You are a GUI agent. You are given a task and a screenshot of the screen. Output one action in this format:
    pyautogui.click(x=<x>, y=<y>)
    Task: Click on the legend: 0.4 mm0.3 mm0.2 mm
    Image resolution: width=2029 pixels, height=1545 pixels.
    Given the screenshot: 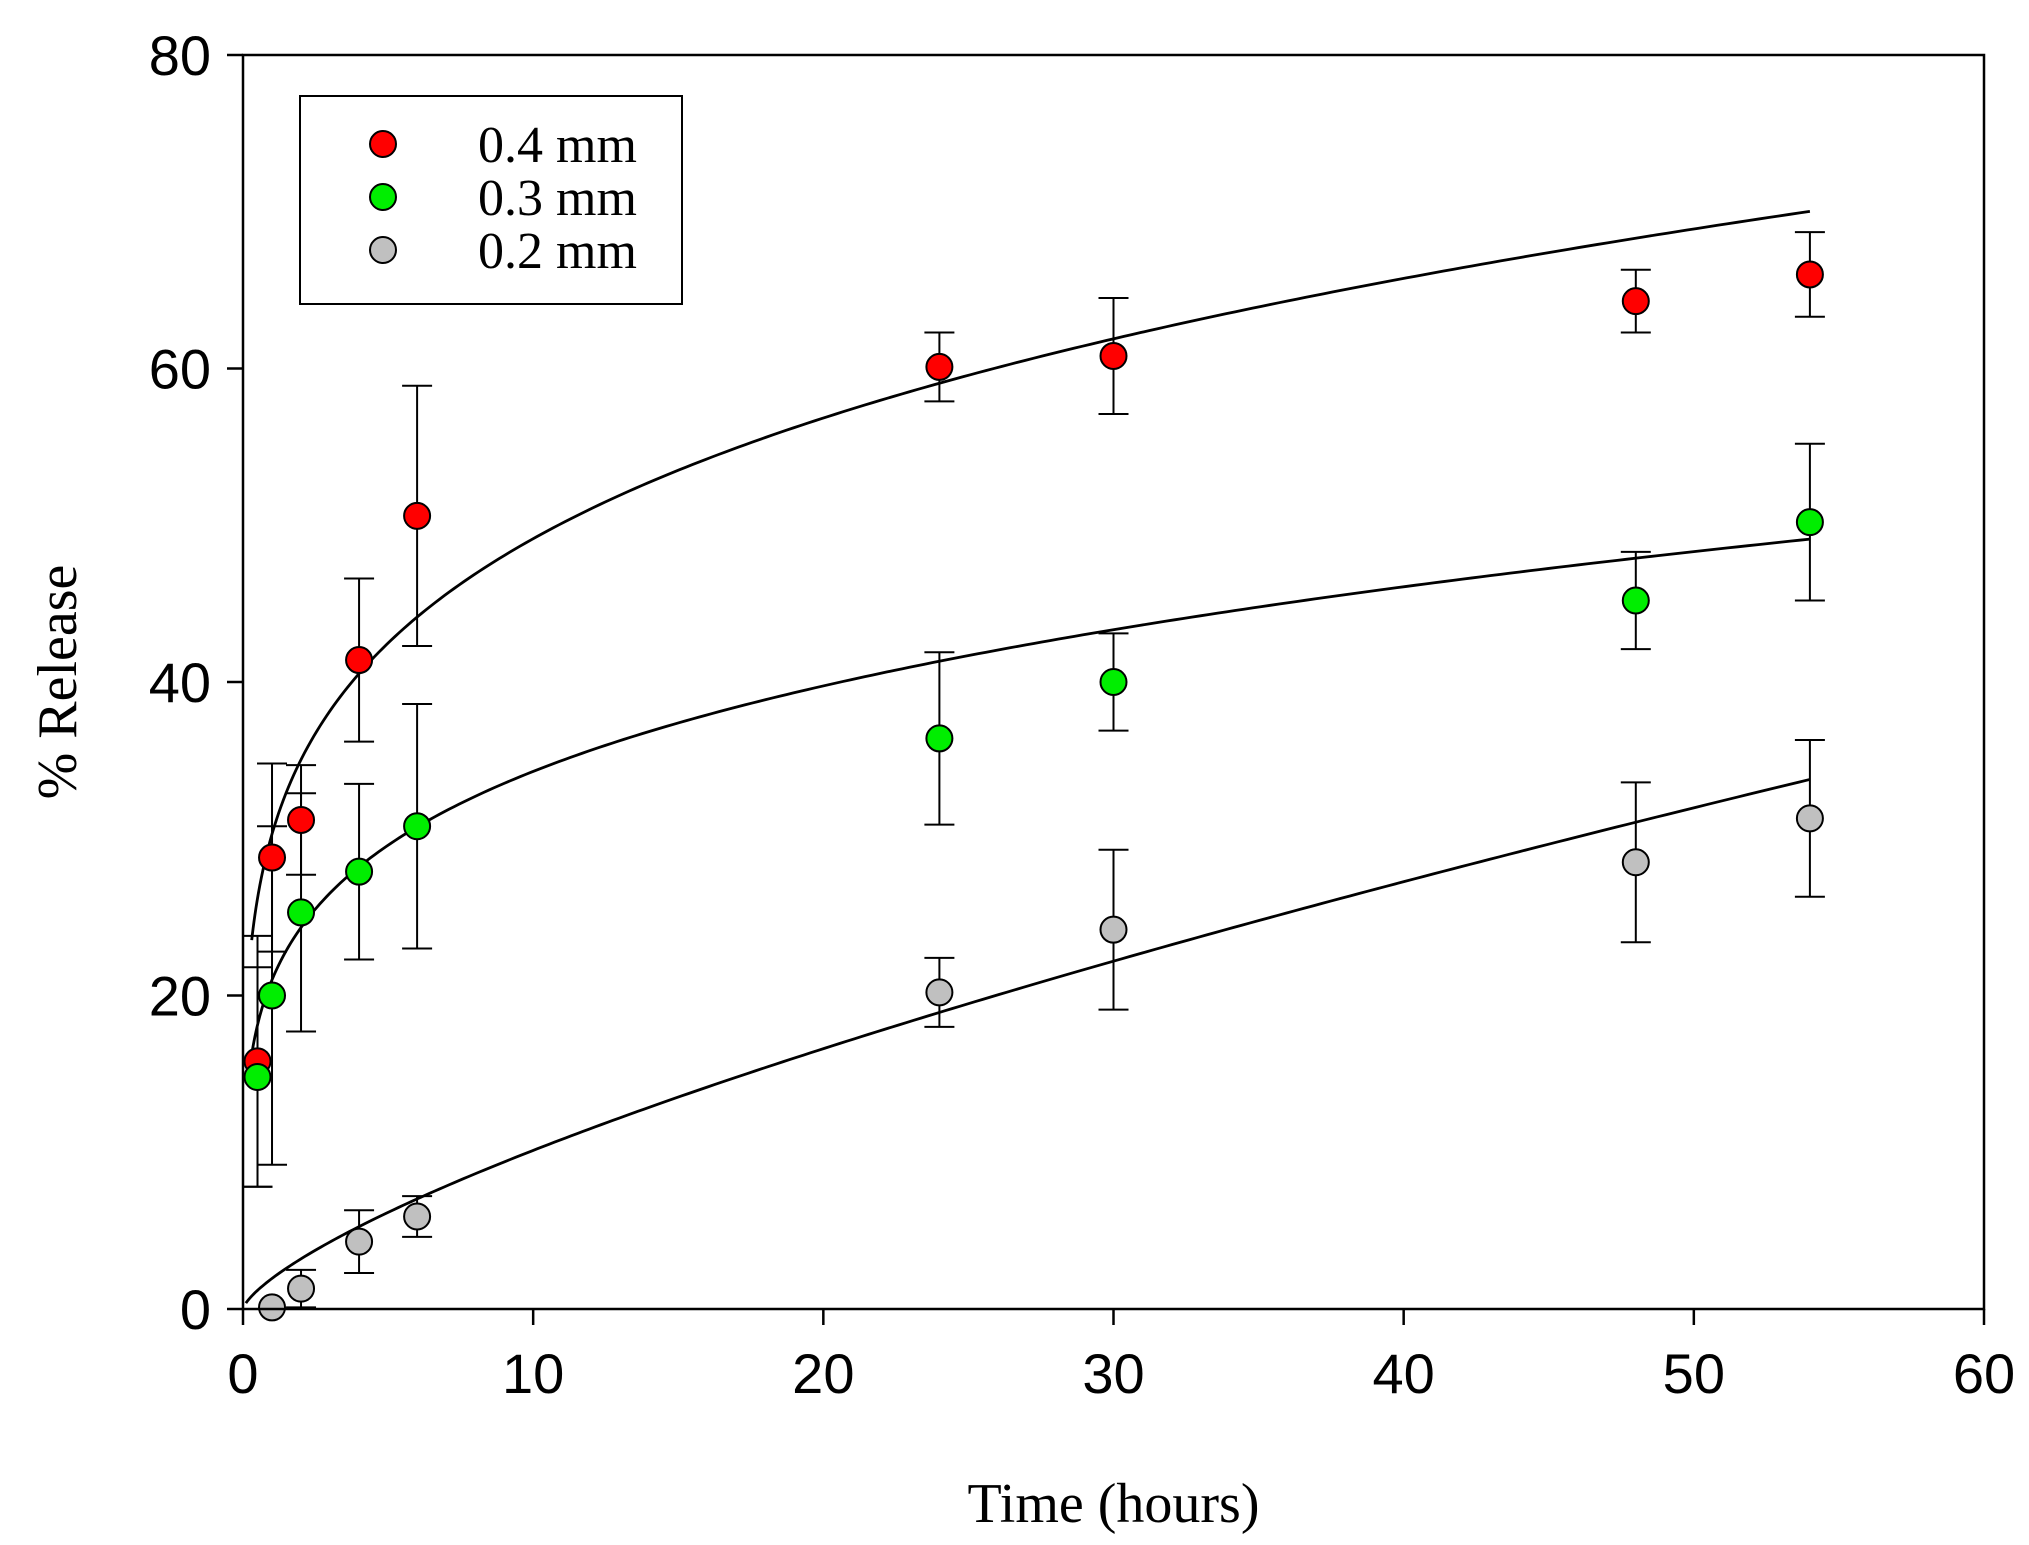 What is the action you would take?
    pyautogui.click(x=491, y=200)
    